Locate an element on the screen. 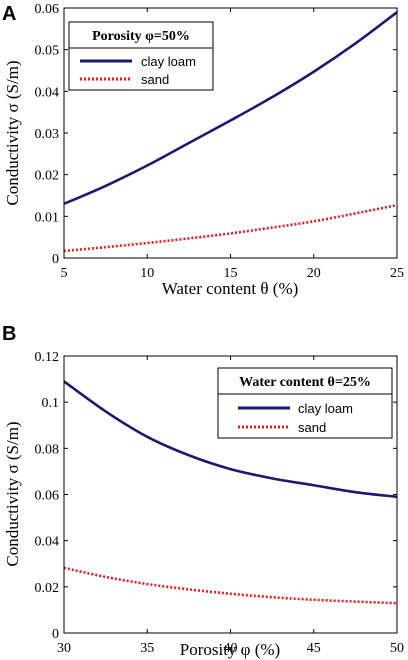 This screenshot has width=408, height=660. panel-b-letter: B is located at coordinates (9, 334).